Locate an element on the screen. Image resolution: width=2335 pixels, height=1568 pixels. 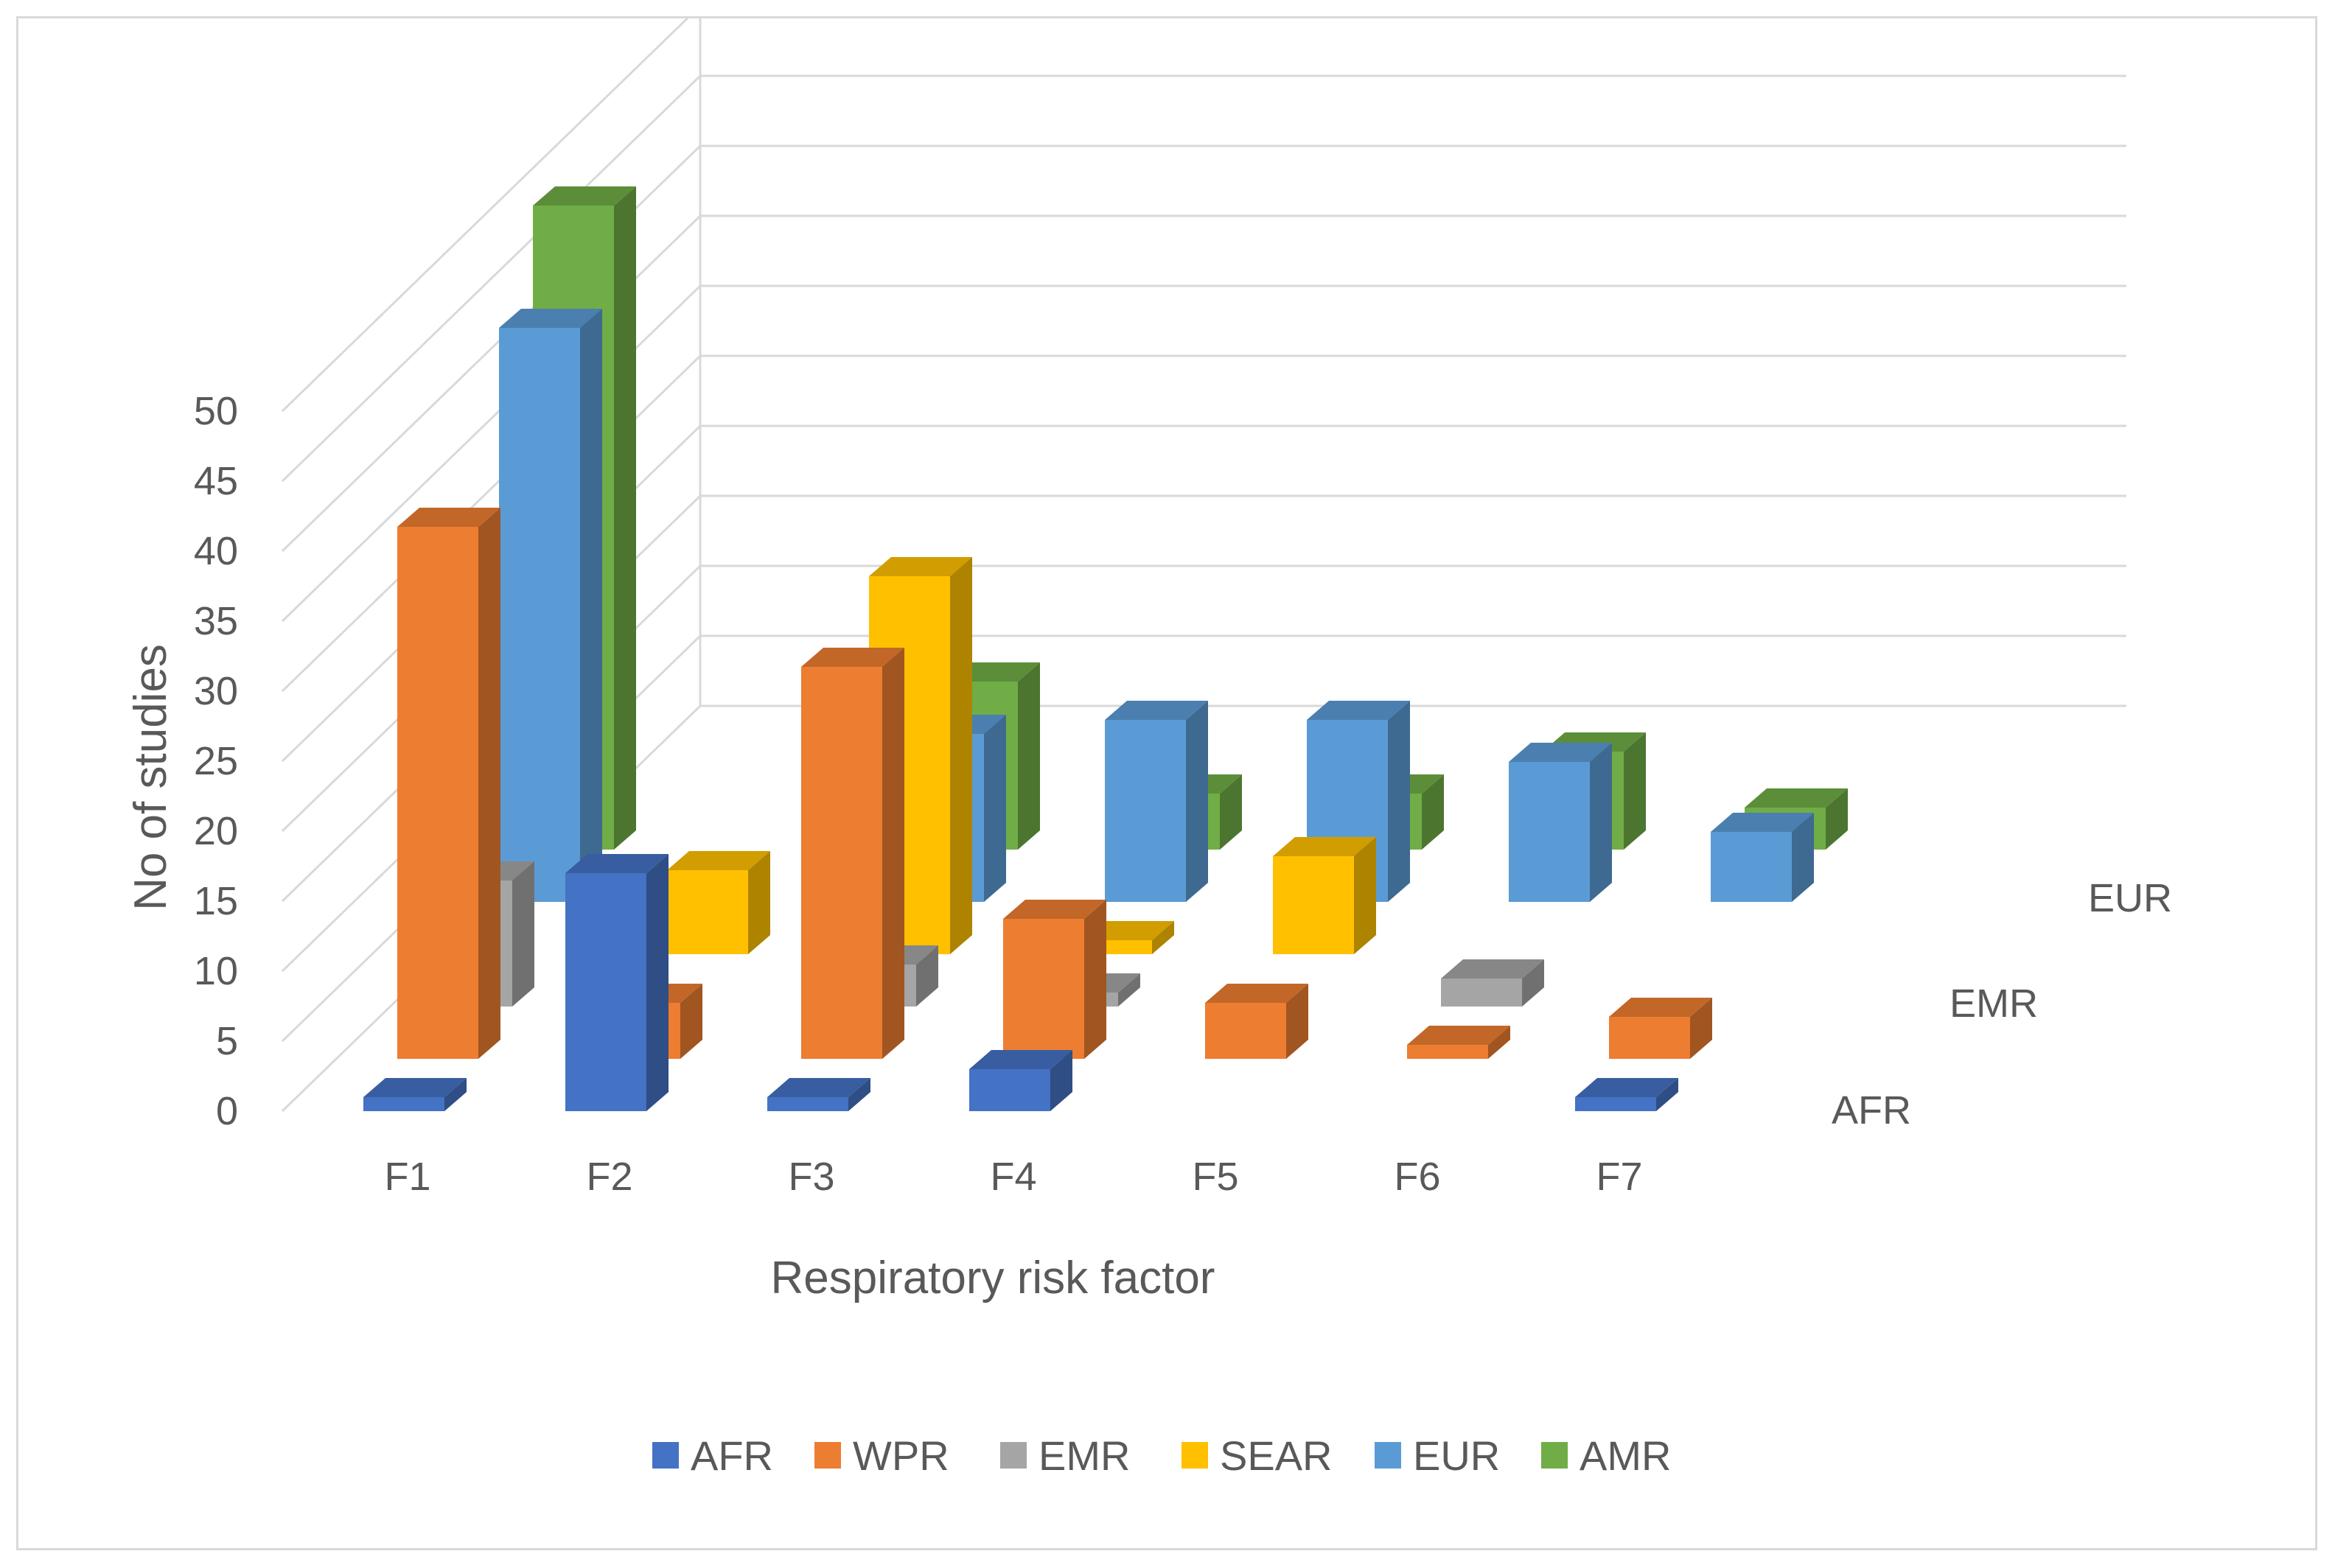
y-tick-10: 10 is located at coordinates (216, 971).